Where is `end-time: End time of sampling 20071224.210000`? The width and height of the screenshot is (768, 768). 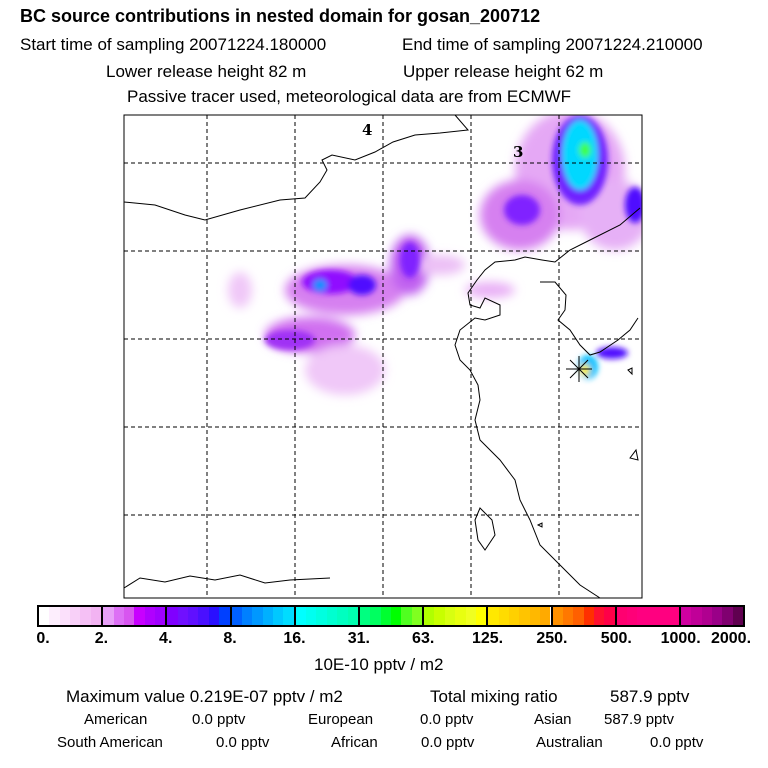 end-time: End time of sampling 20071224.210000 is located at coordinates (552, 44).